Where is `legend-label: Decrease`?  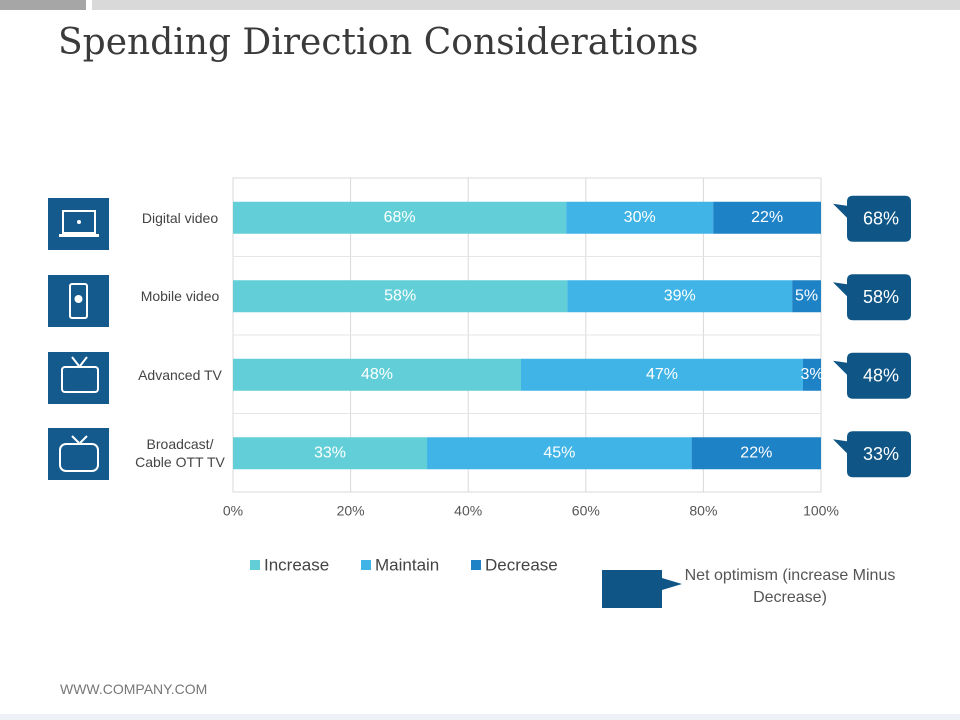 legend-label: Decrease is located at coordinates (521, 564).